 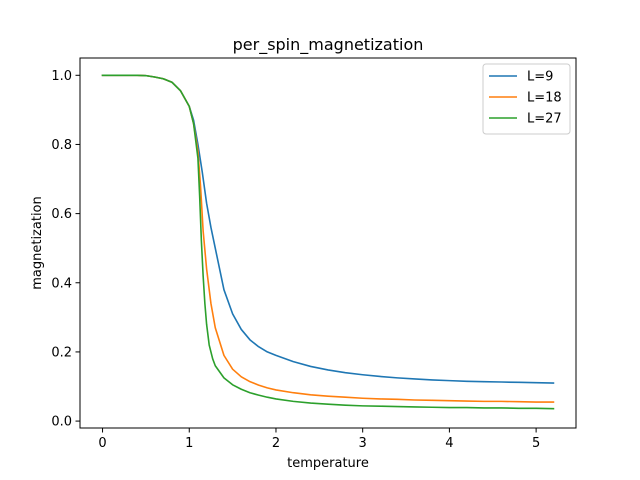 I want to click on x-axis-label: temperature, so click(x=328, y=463).